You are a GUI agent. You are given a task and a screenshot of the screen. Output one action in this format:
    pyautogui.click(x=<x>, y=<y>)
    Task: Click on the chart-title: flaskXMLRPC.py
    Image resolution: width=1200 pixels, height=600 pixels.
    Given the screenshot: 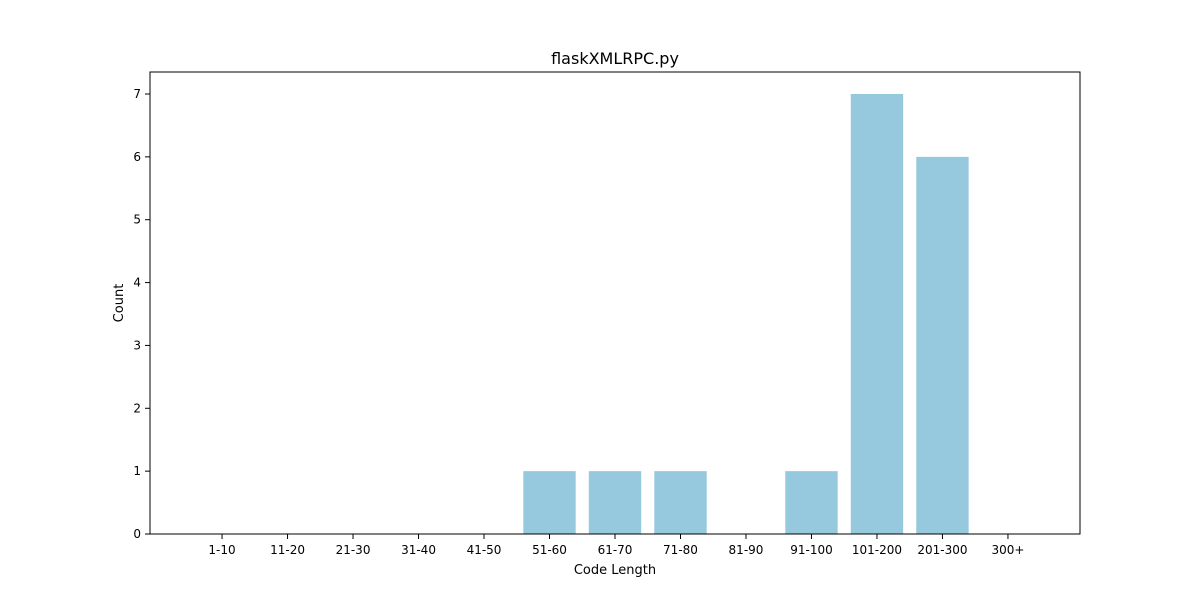 What is the action you would take?
    pyautogui.click(x=615, y=58)
    